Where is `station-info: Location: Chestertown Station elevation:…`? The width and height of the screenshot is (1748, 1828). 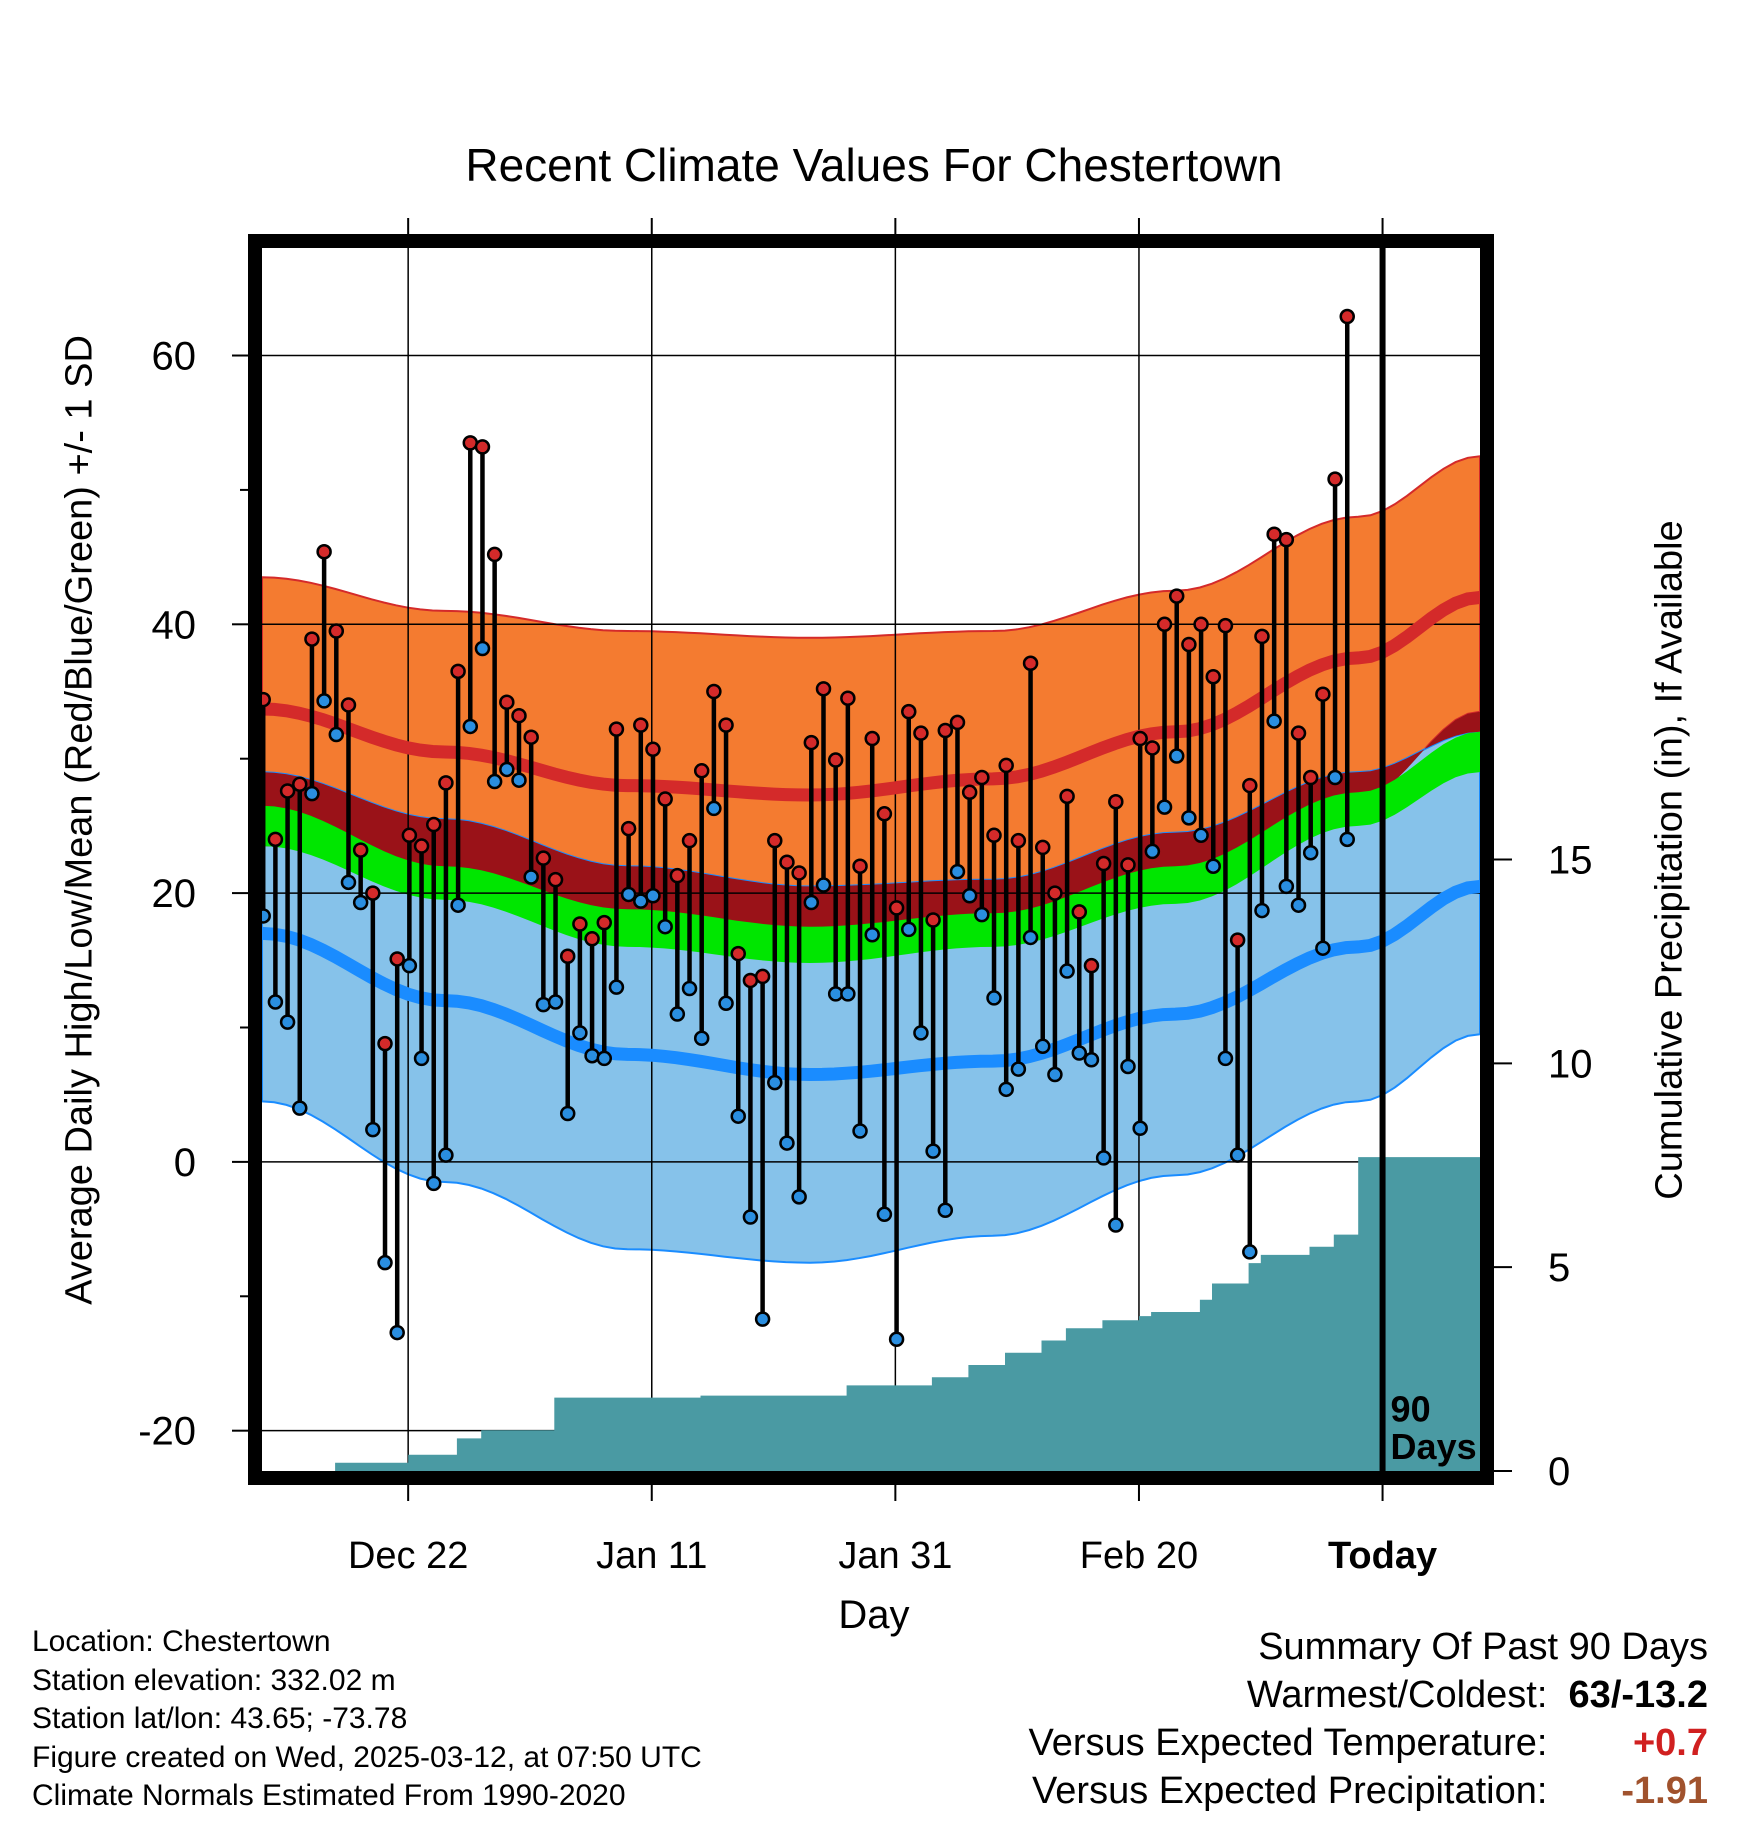
station-info: Location: Chestertown Station elevation:… is located at coordinates (367, 1719).